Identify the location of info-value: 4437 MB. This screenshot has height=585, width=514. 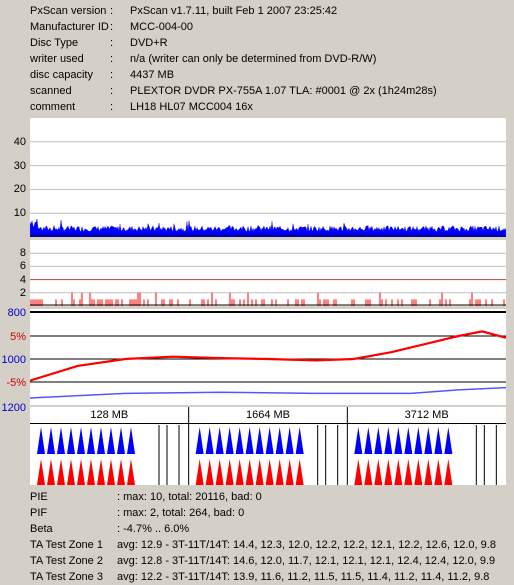
(152, 75).